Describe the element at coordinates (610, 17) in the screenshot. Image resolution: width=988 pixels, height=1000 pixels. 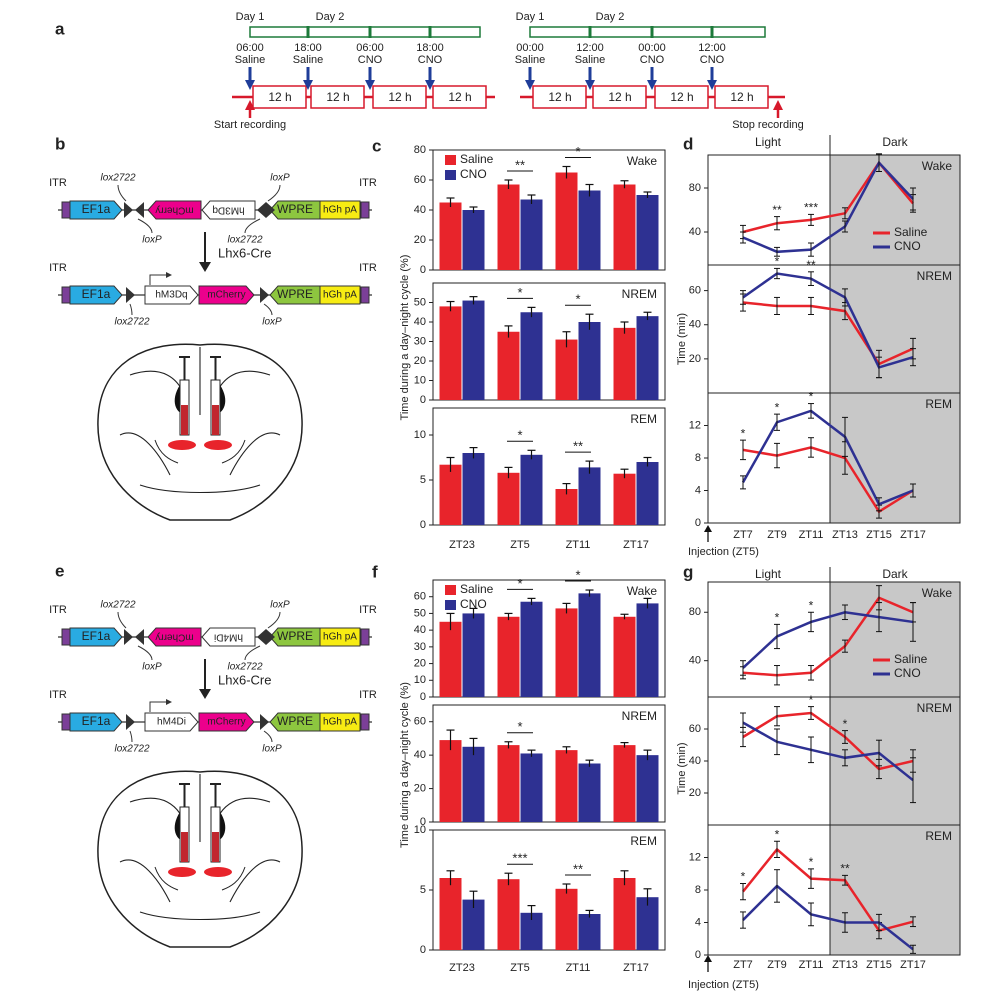
I see `day-label: Day 2` at that location.